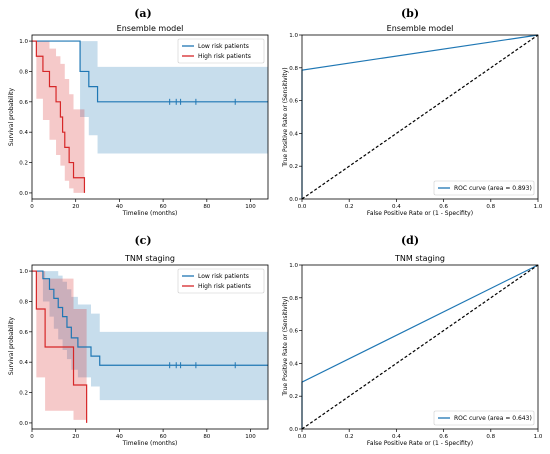  What do you see at coordinates (143, 13) in the screenshot?
I see `panel-letter-a: (a)` at bounding box center [143, 13].